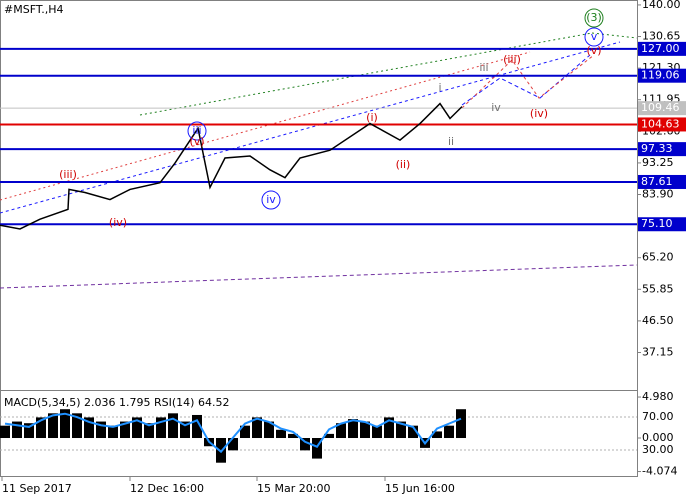 The height and width of the screenshot is (500, 700). What do you see at coordinates (116, 402) in the screenshot?
I see `indicator-label: MACD(5,34,5) 2.036 1.795 RSI(14) 64.52` at bounding box center [116, 402].